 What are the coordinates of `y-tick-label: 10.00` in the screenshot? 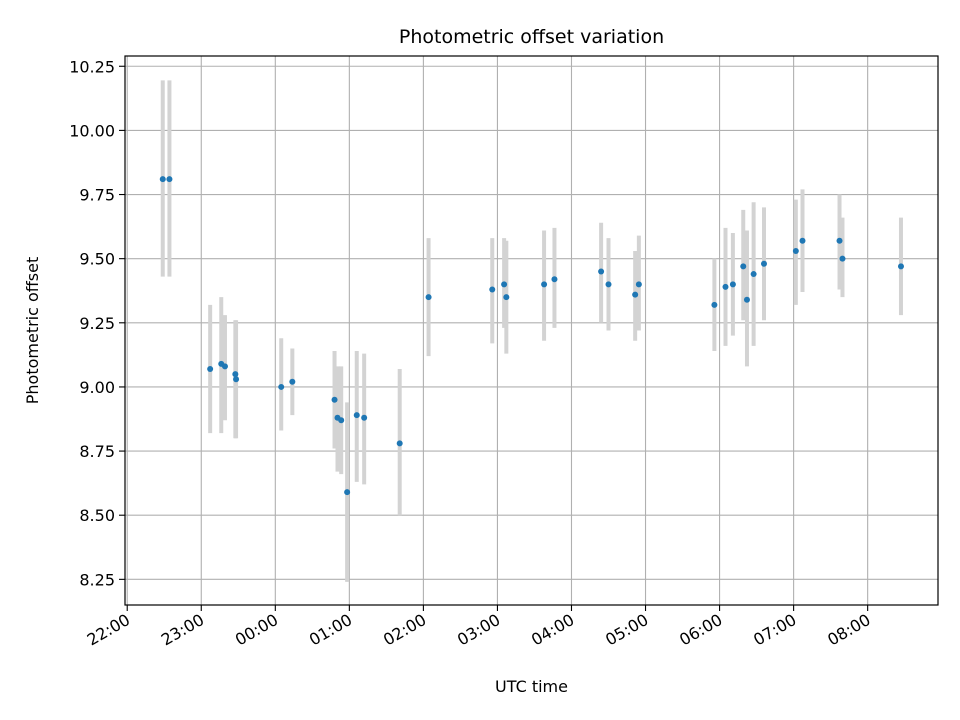 It's located at (92, 130).